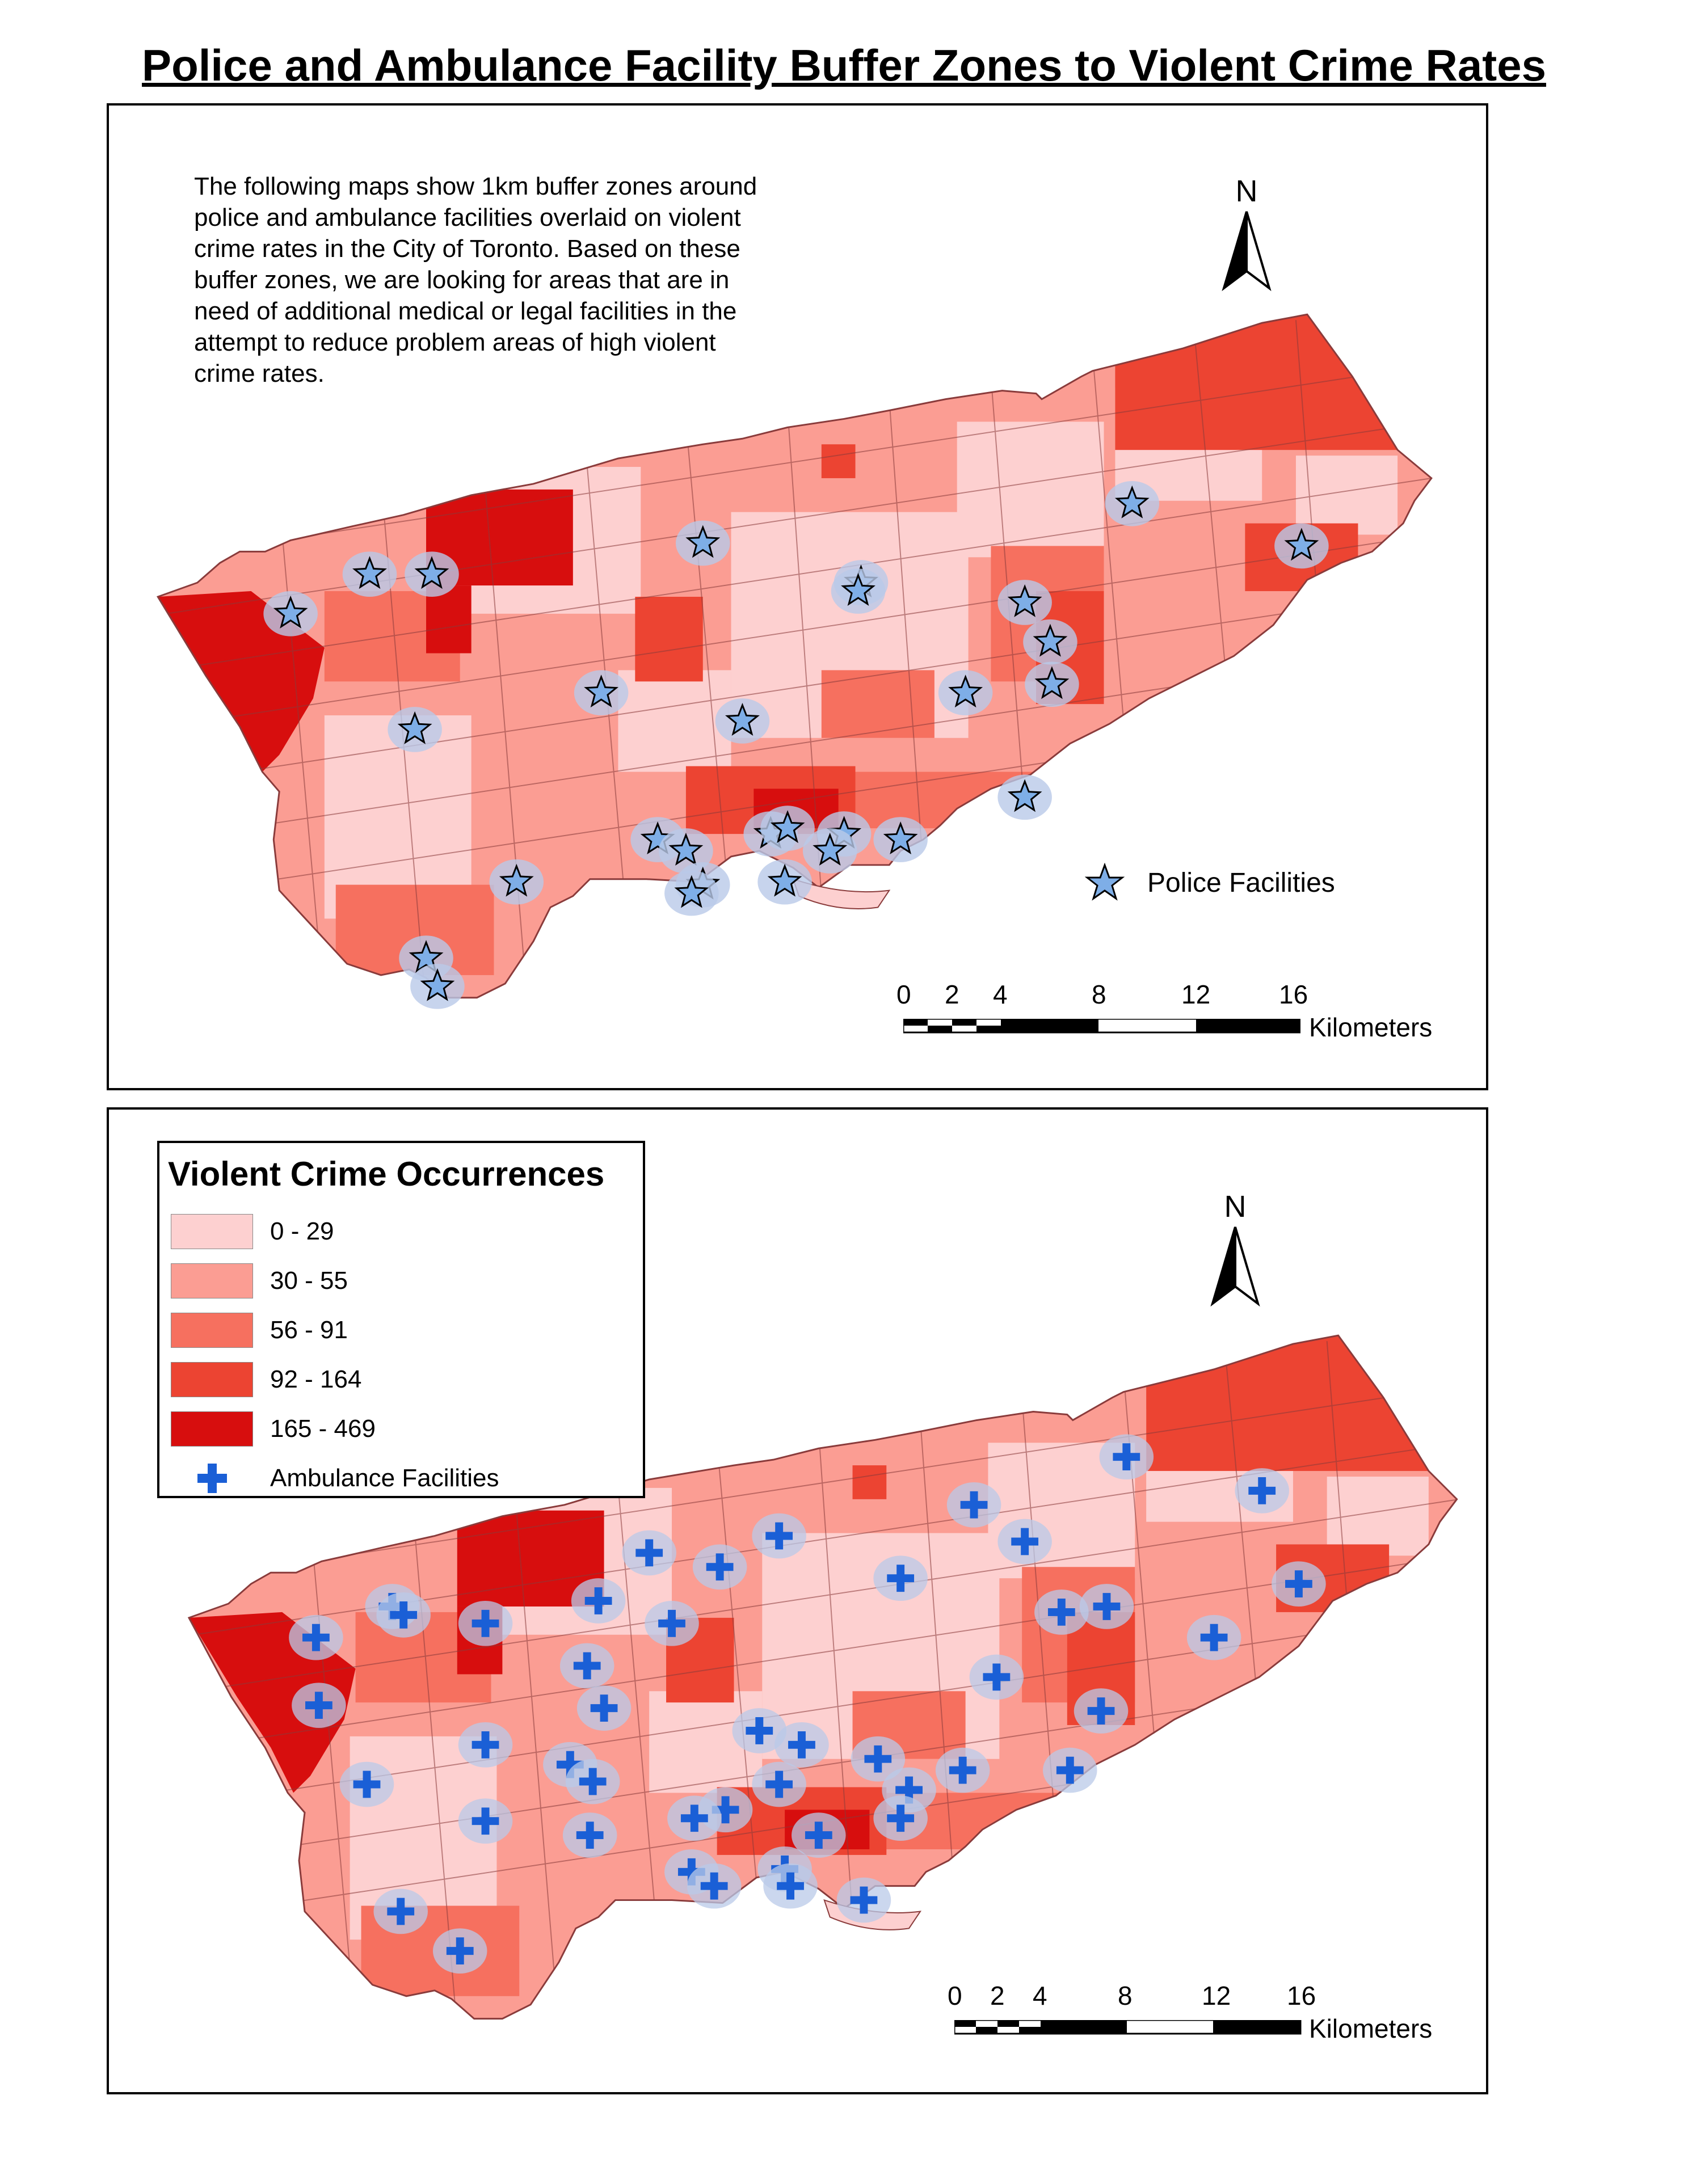 This screenshot has width=1688, height=2184. I want to click on north-arrow: N, so click(1235, 1250).